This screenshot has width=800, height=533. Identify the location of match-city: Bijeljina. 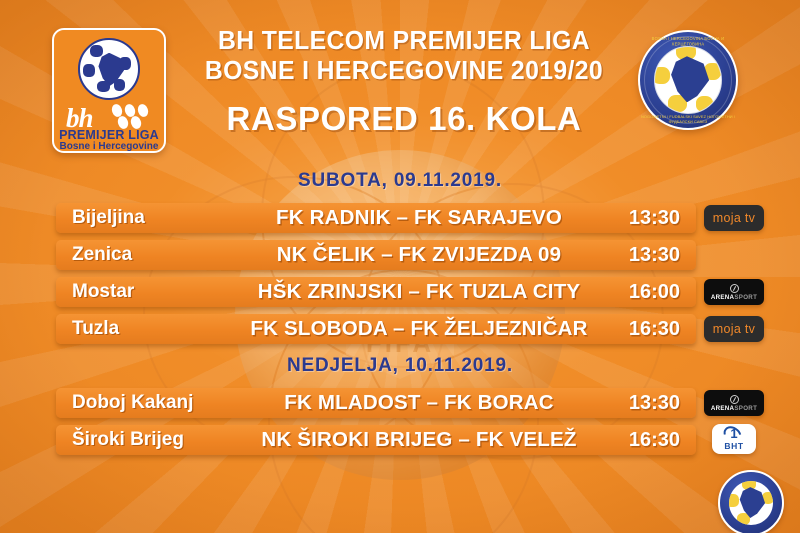
(108, 217).